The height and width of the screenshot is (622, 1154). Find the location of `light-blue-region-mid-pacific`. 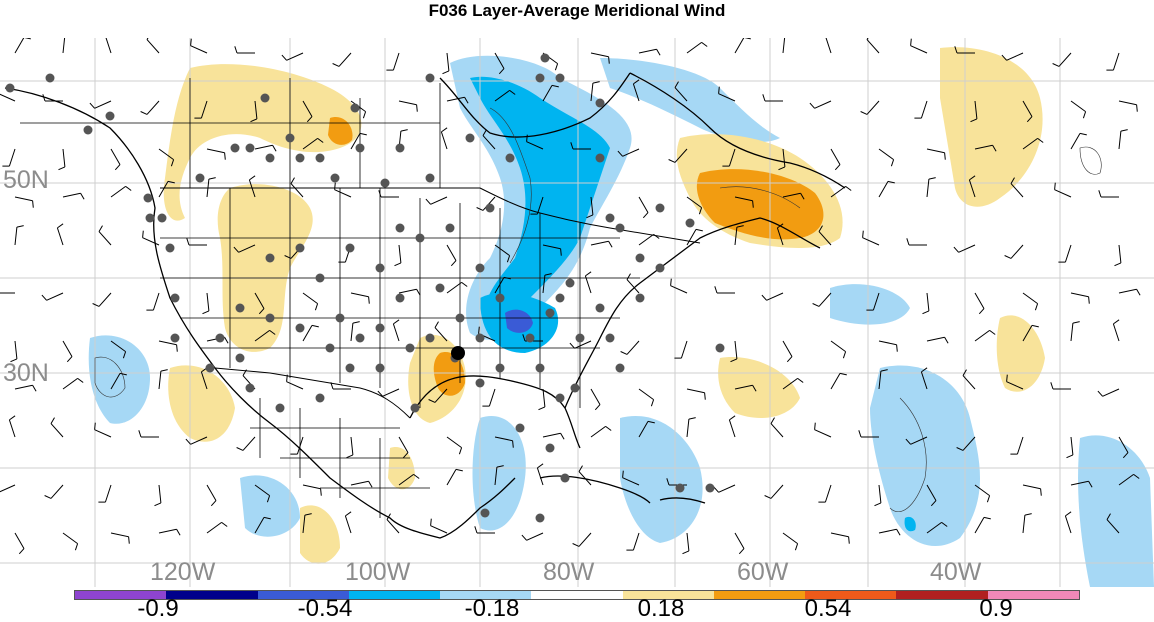

light-blue-region-mid-pacific is located at coordinates (270, 506).